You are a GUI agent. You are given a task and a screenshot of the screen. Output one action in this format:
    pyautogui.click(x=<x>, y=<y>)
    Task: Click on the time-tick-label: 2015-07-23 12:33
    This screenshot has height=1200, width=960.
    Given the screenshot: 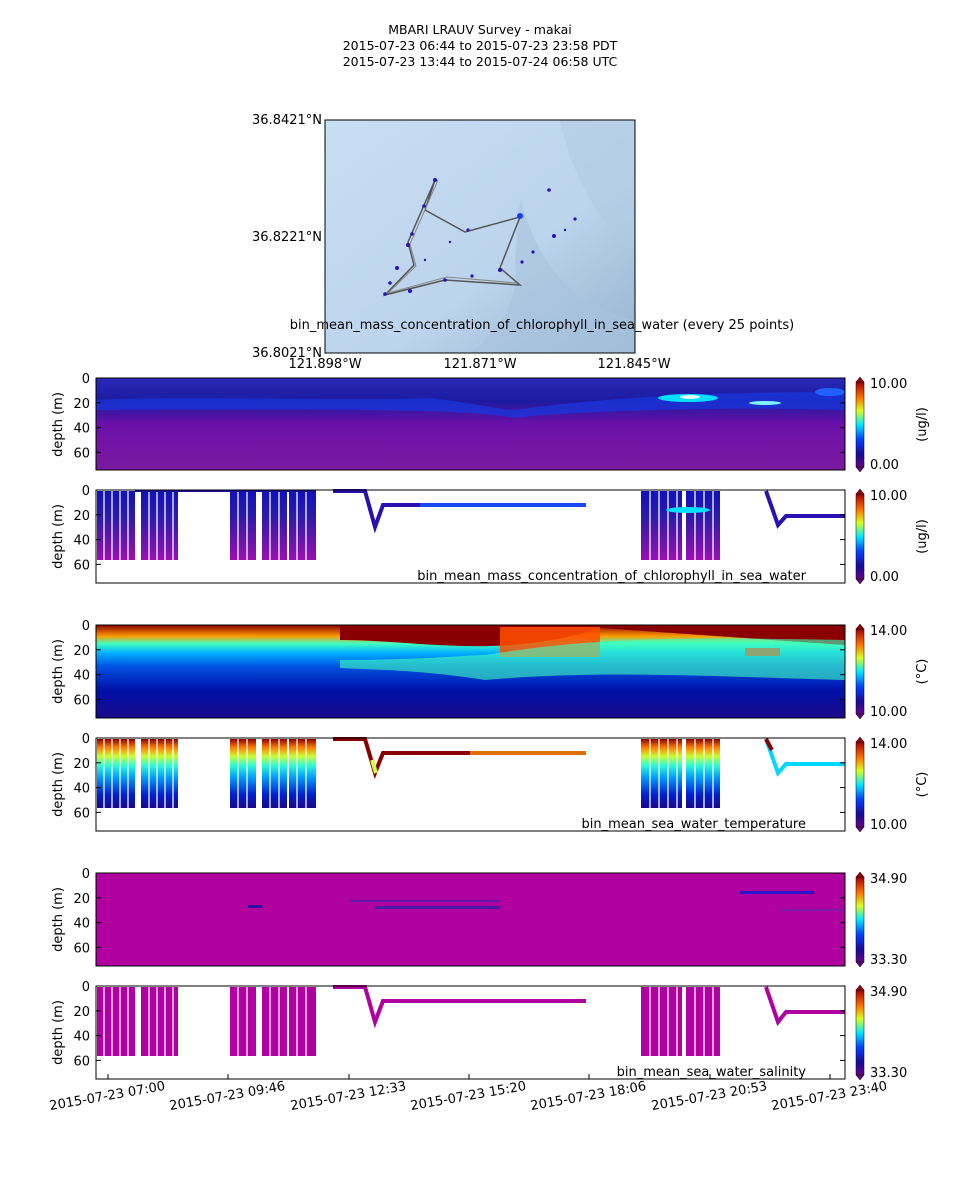 What is the action you would take?
    pyautogui.click(x=348, y=1096)
    